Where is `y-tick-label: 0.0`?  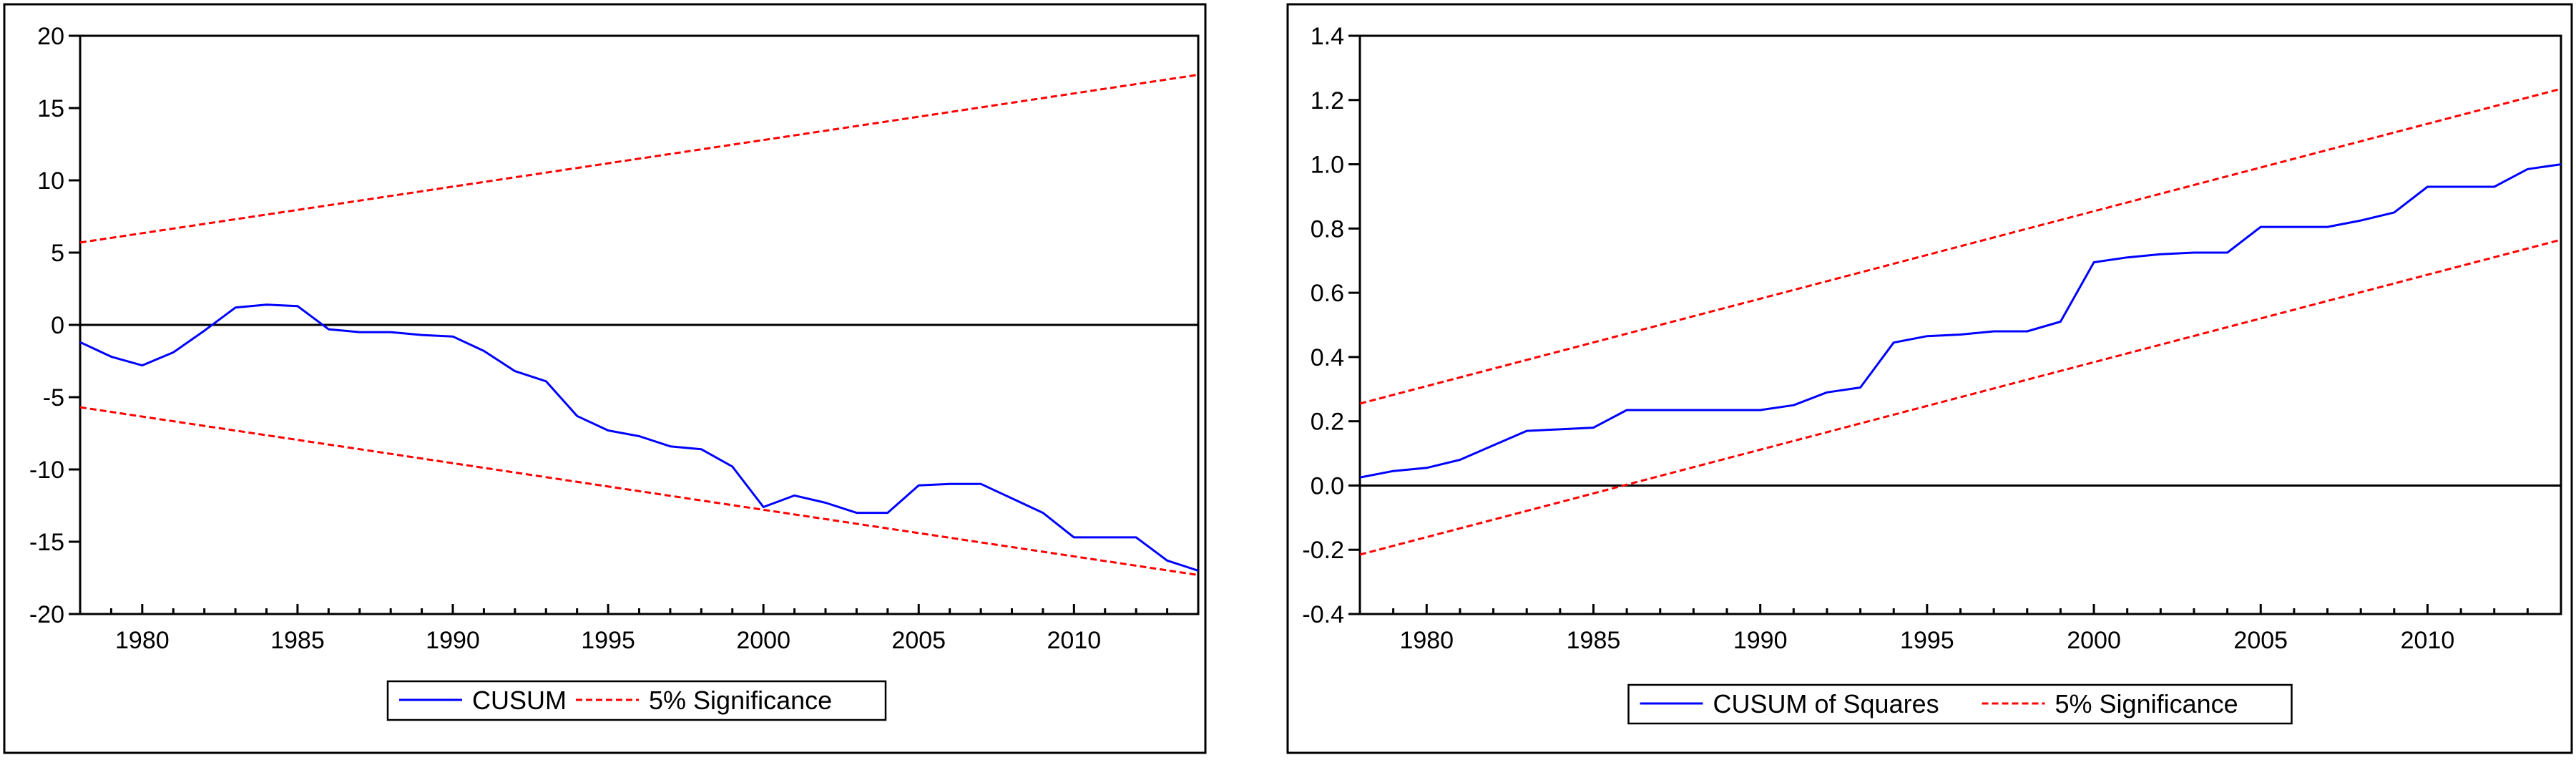 y-tick-label: 0.0 is located at coordinates (1327, 486).